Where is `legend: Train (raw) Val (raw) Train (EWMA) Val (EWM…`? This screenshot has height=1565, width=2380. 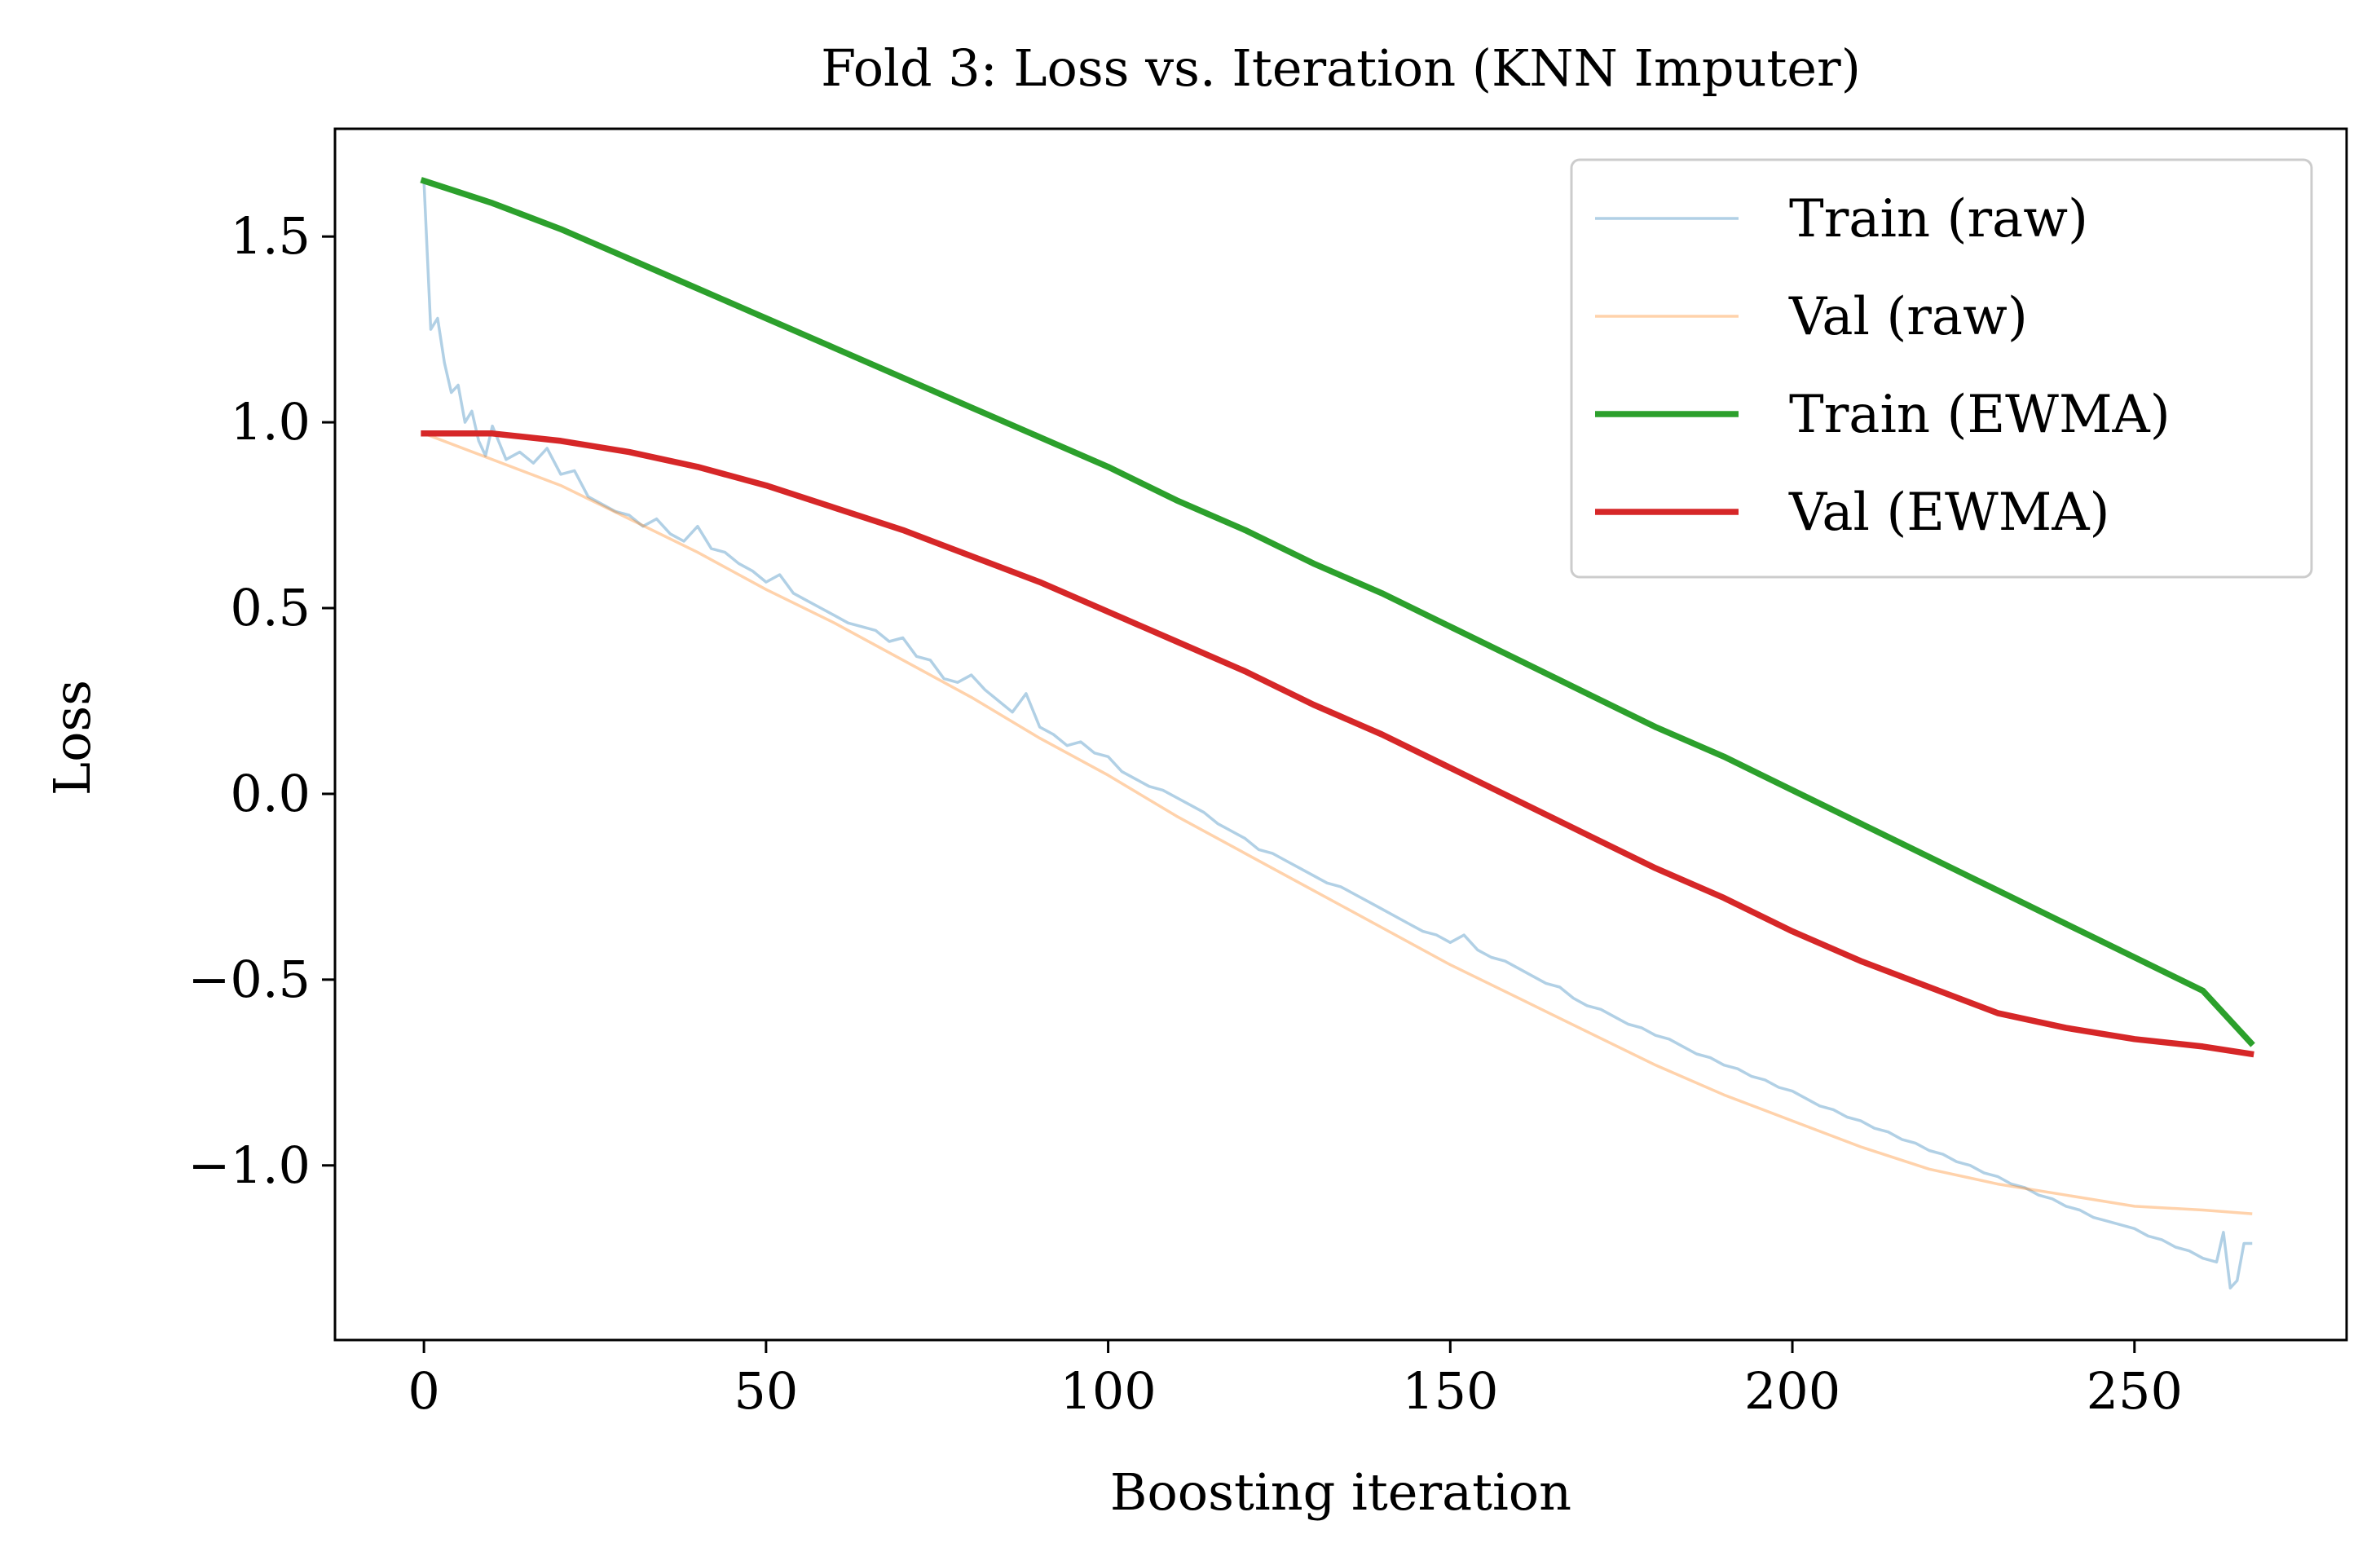 legend: Train (raw) Val (raw) Train (EWMA) Val (EWM… is located at coordinates (1942, 368).